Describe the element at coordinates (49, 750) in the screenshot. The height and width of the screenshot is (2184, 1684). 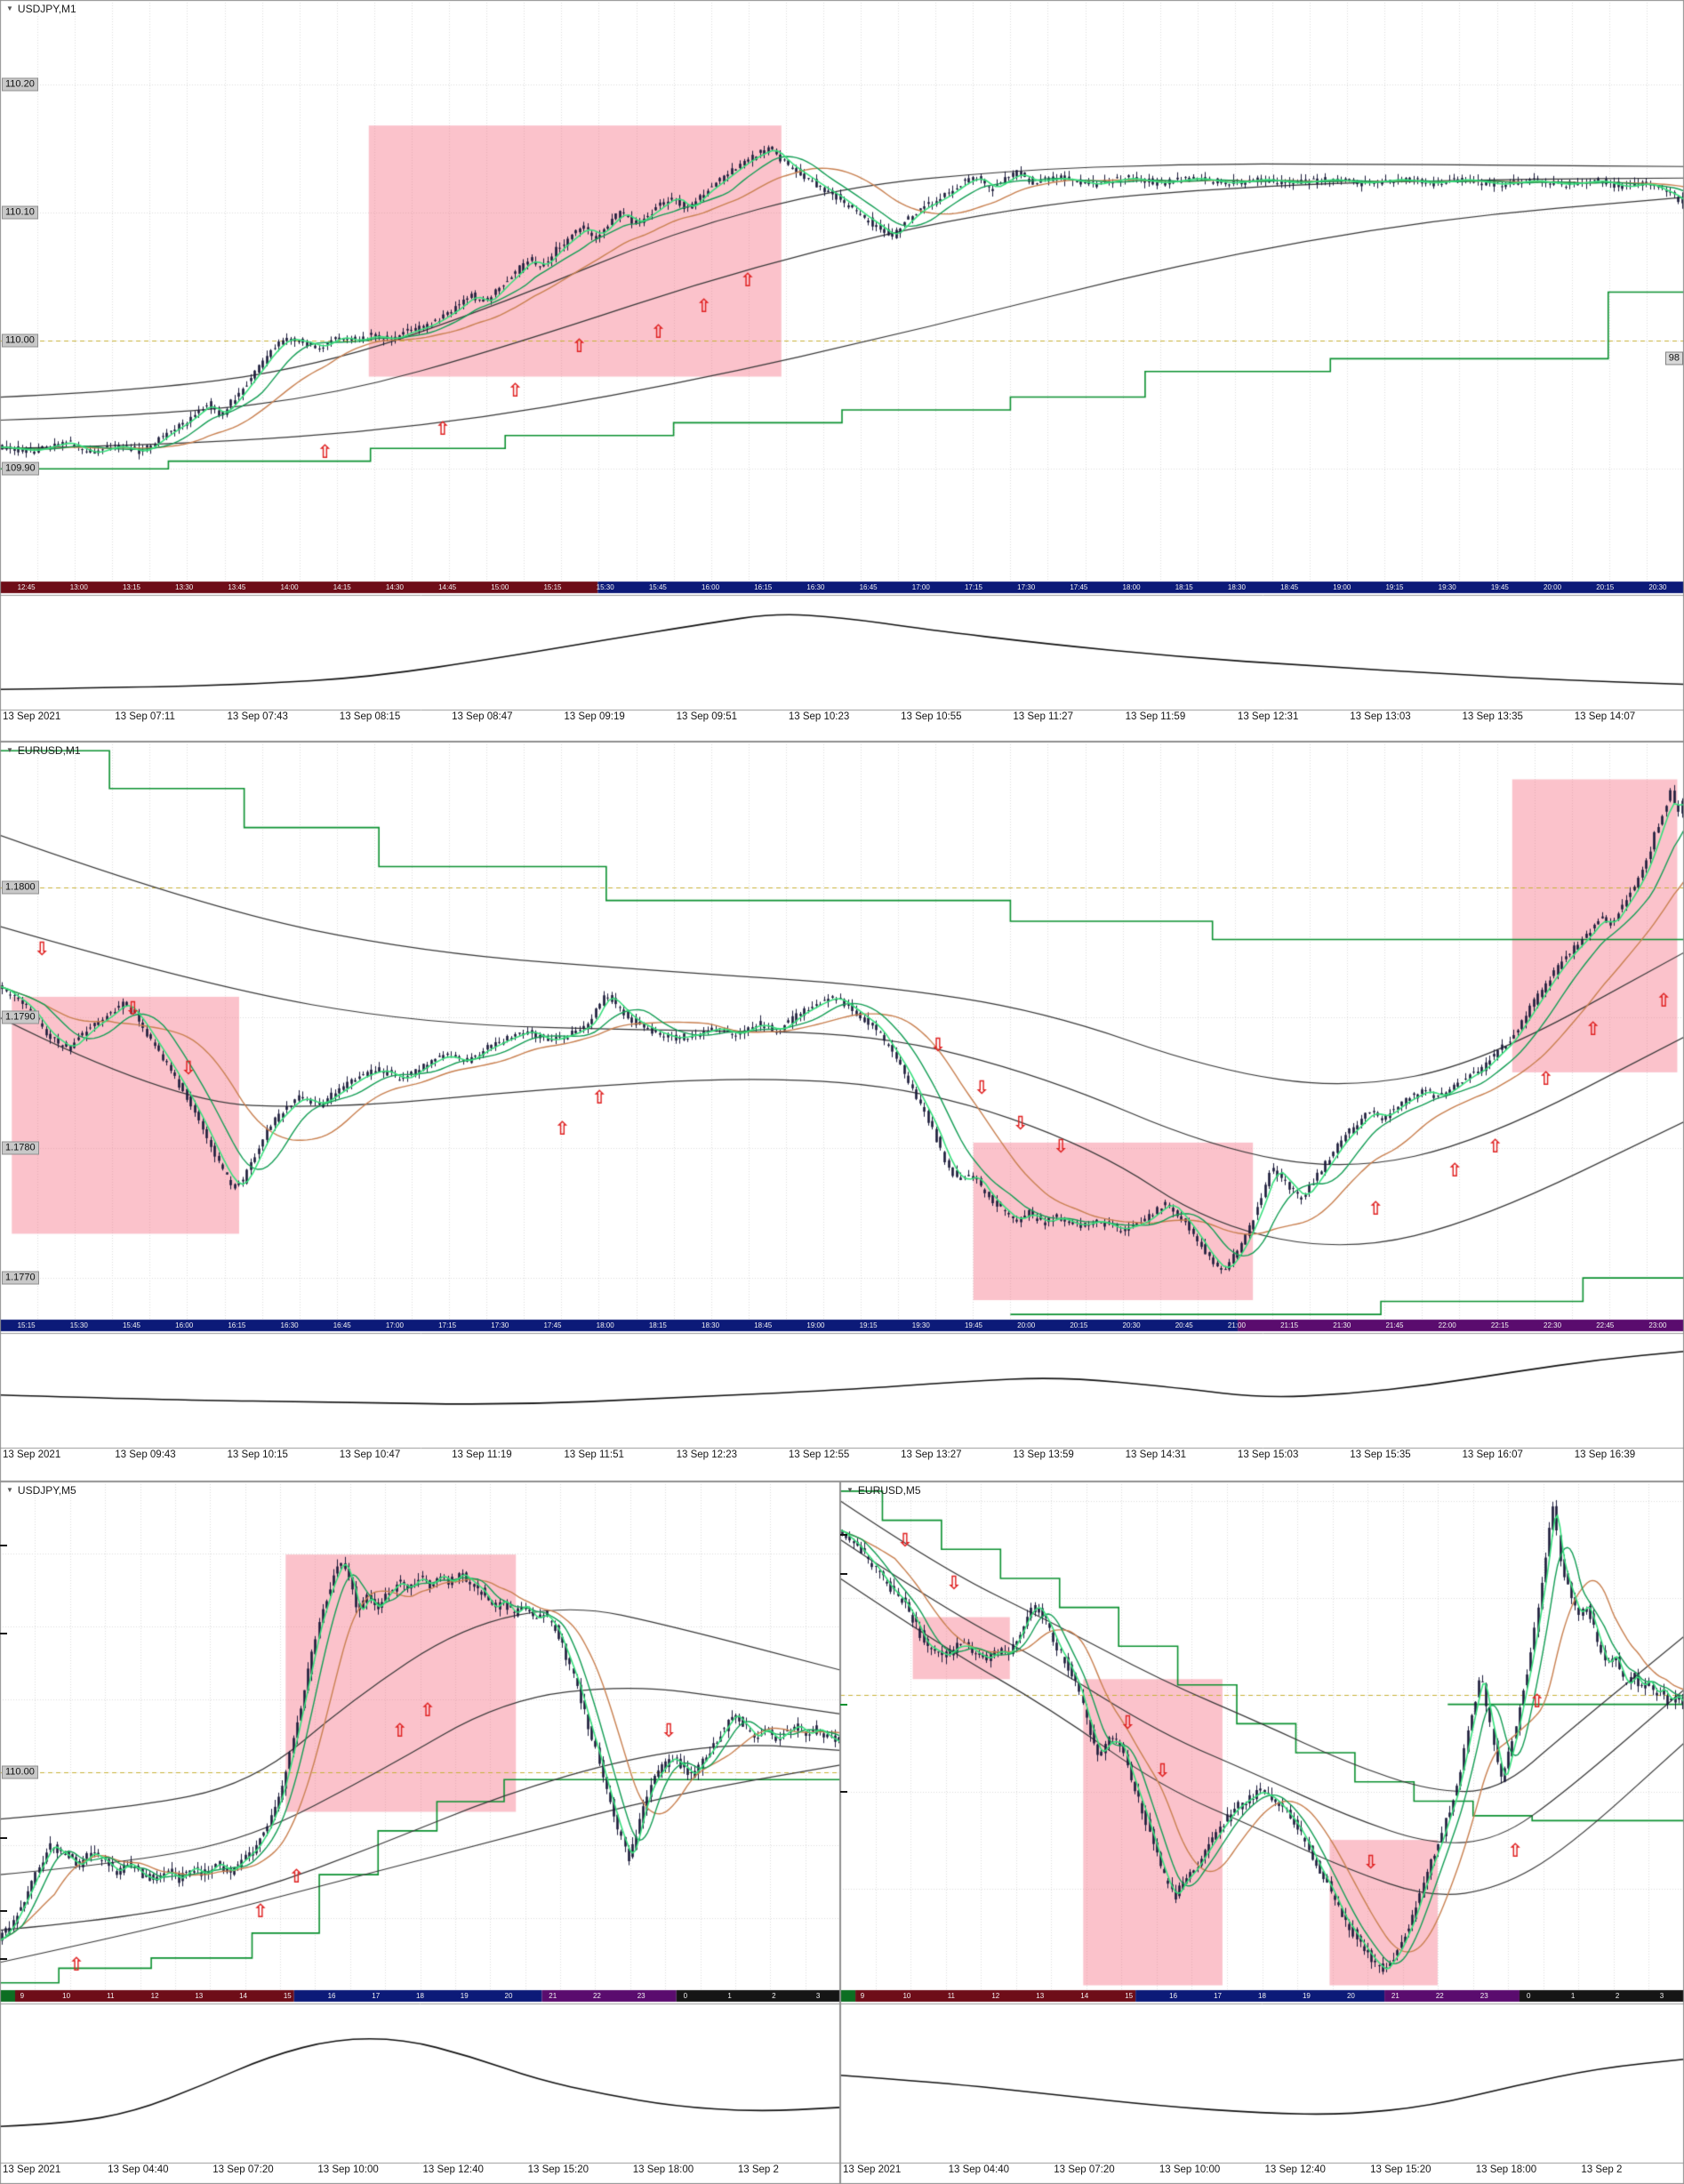
I see `chart-symbol-label: EURUSD,M1` at that location.